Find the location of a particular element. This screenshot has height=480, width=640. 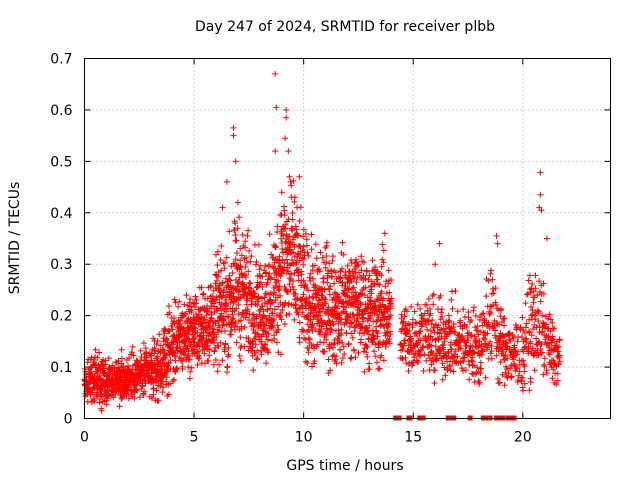

spike-point is located at coordinates (541, 210).